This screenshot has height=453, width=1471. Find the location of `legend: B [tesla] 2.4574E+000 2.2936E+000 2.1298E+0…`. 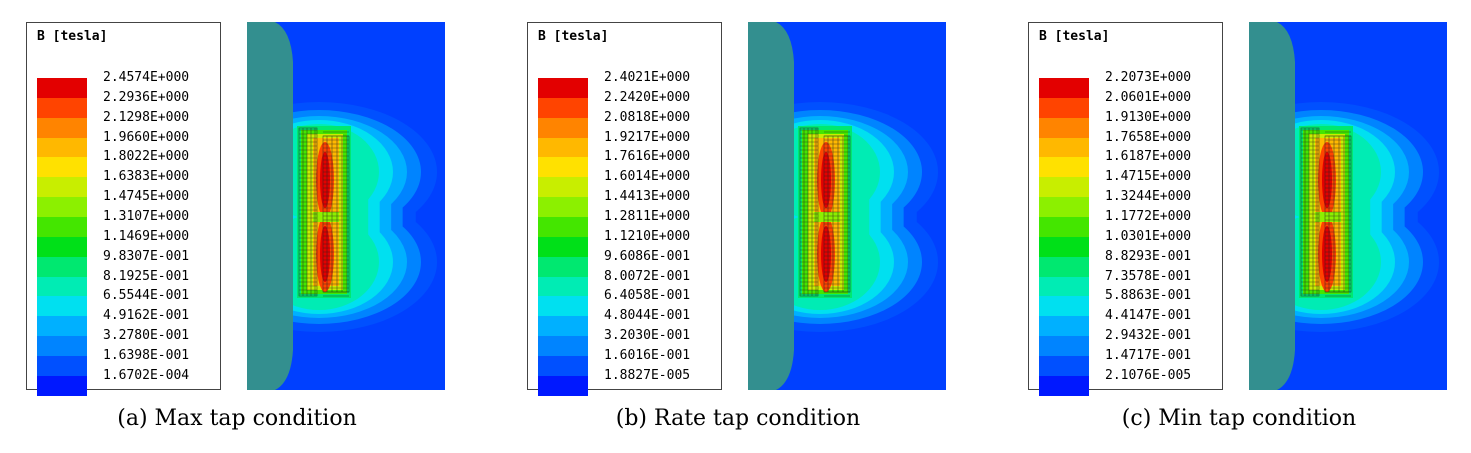

legend: B [tesla] 2.4574E+000 2.2936E+000 2.1298E+0… is located at coordinates (123, 209).